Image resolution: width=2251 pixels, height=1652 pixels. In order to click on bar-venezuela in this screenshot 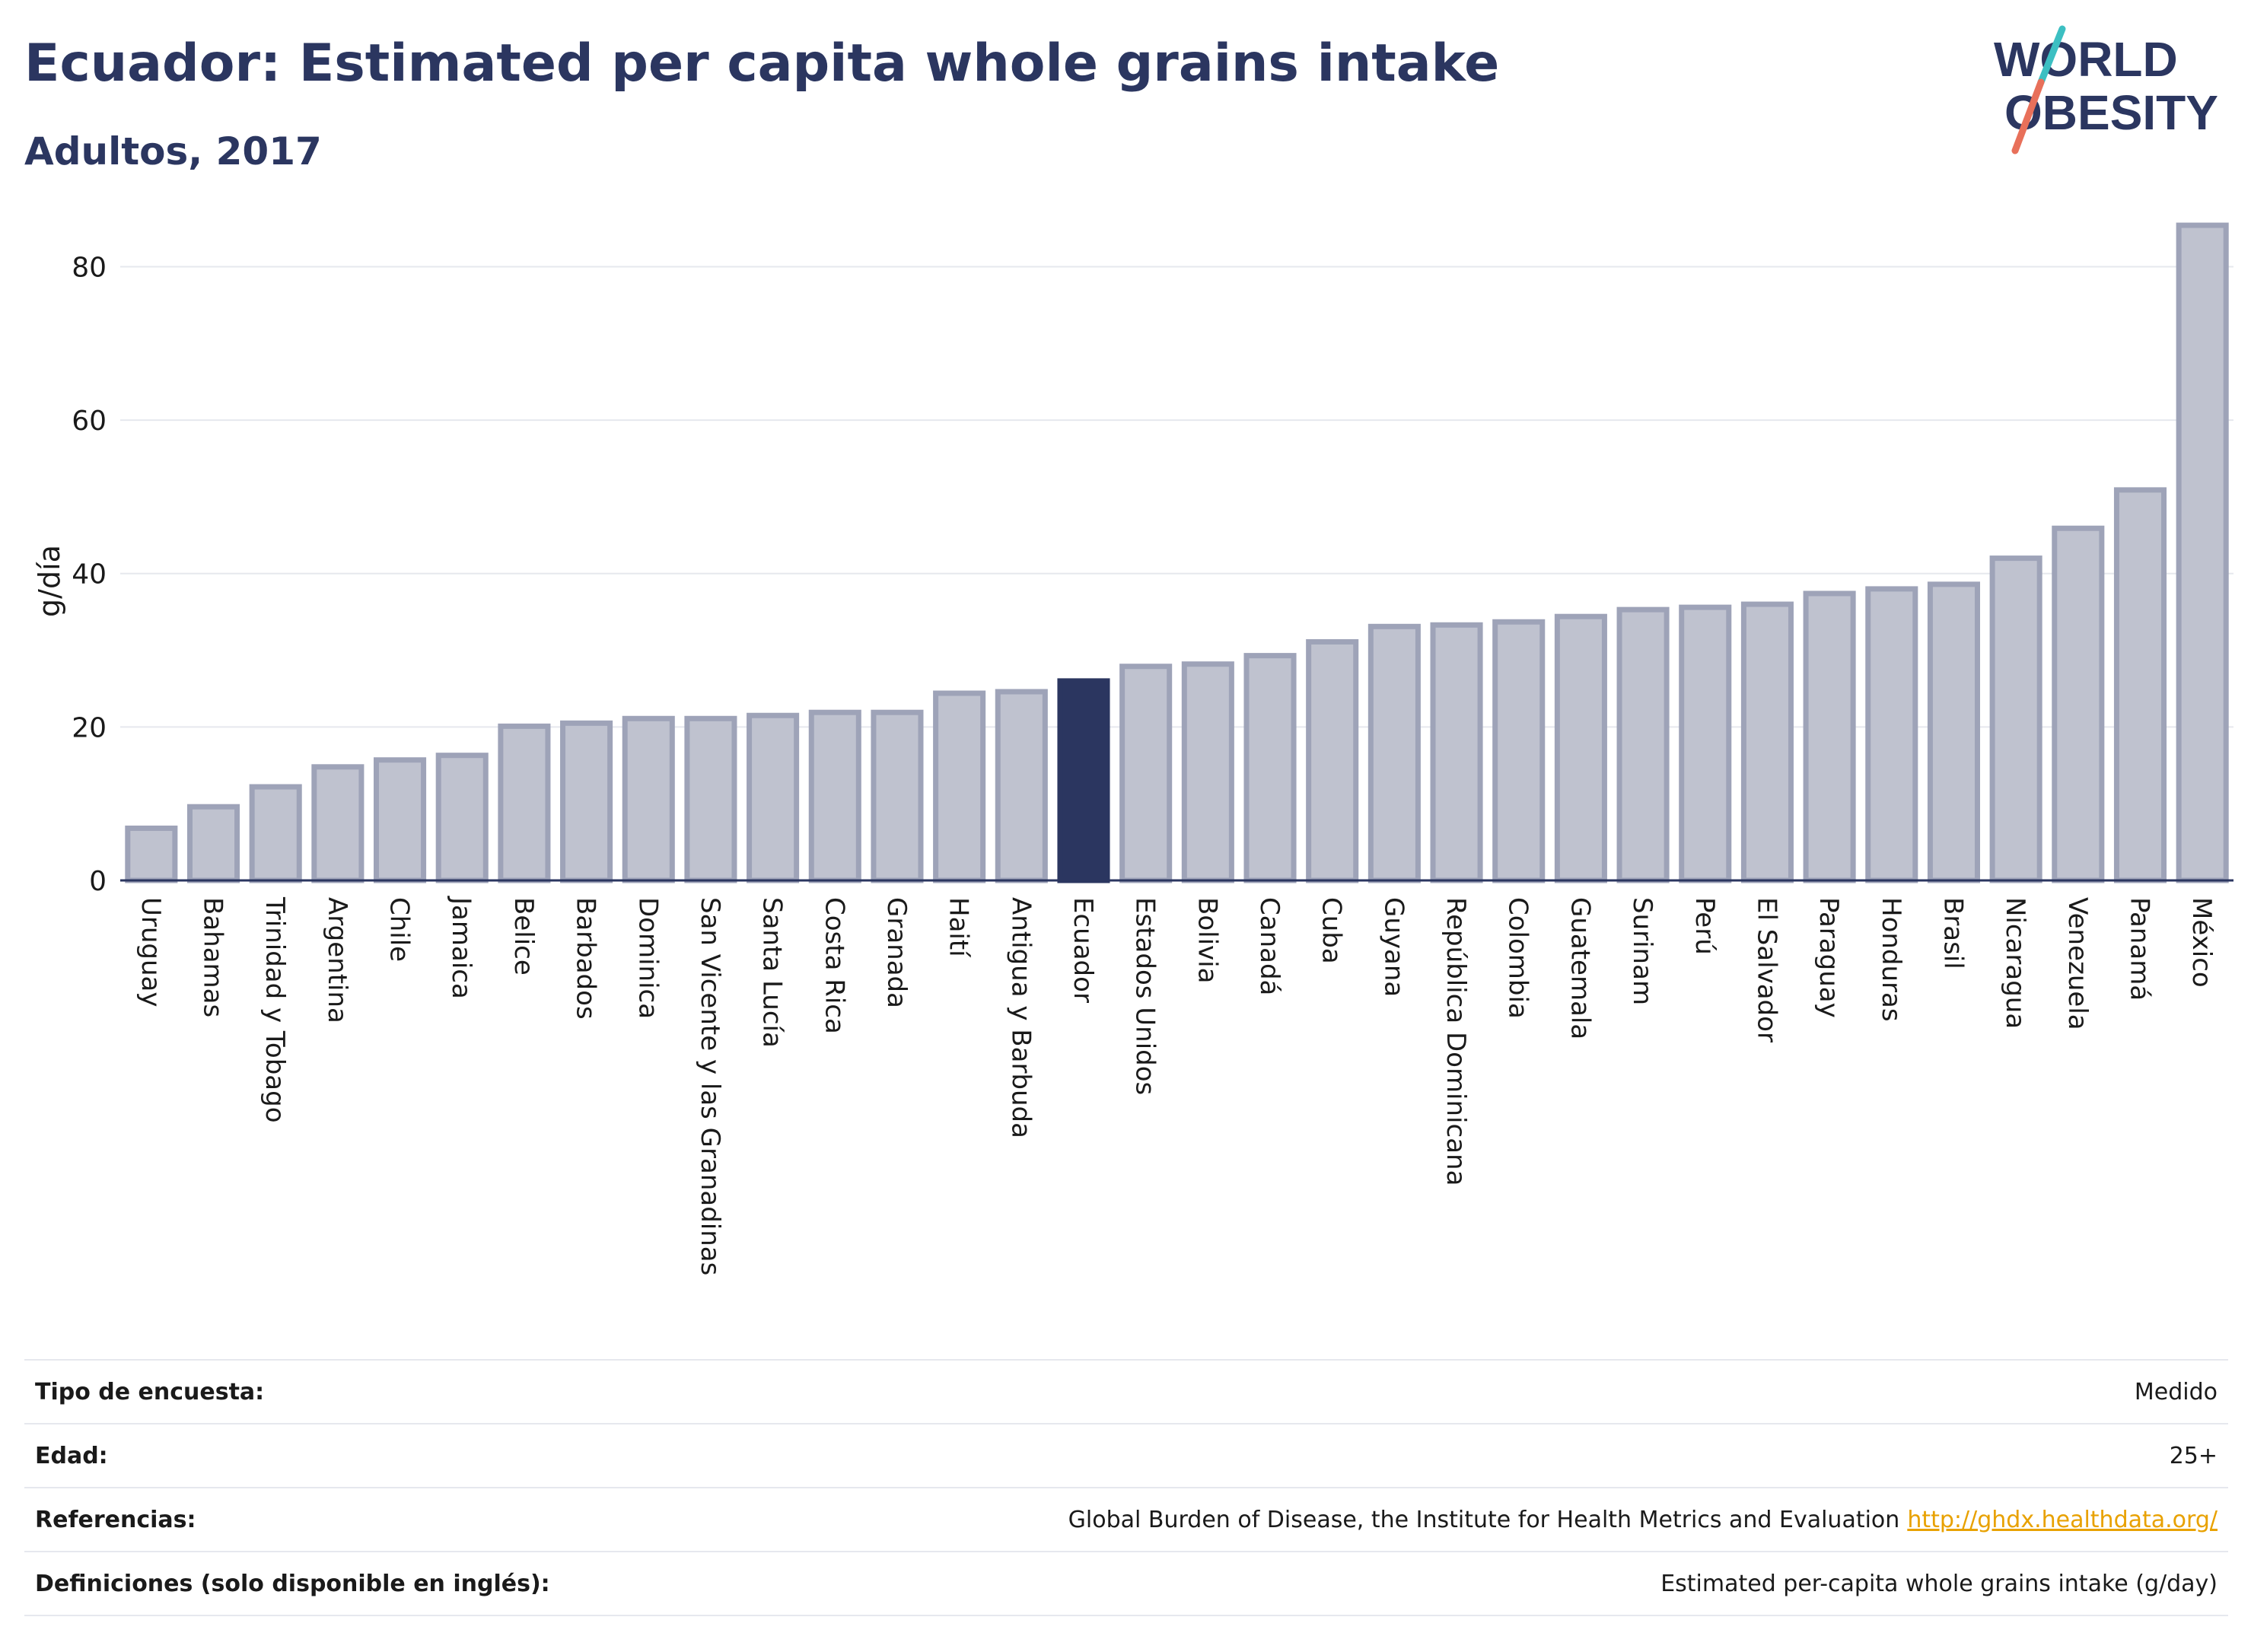, I will do `click(2078, 704)`.